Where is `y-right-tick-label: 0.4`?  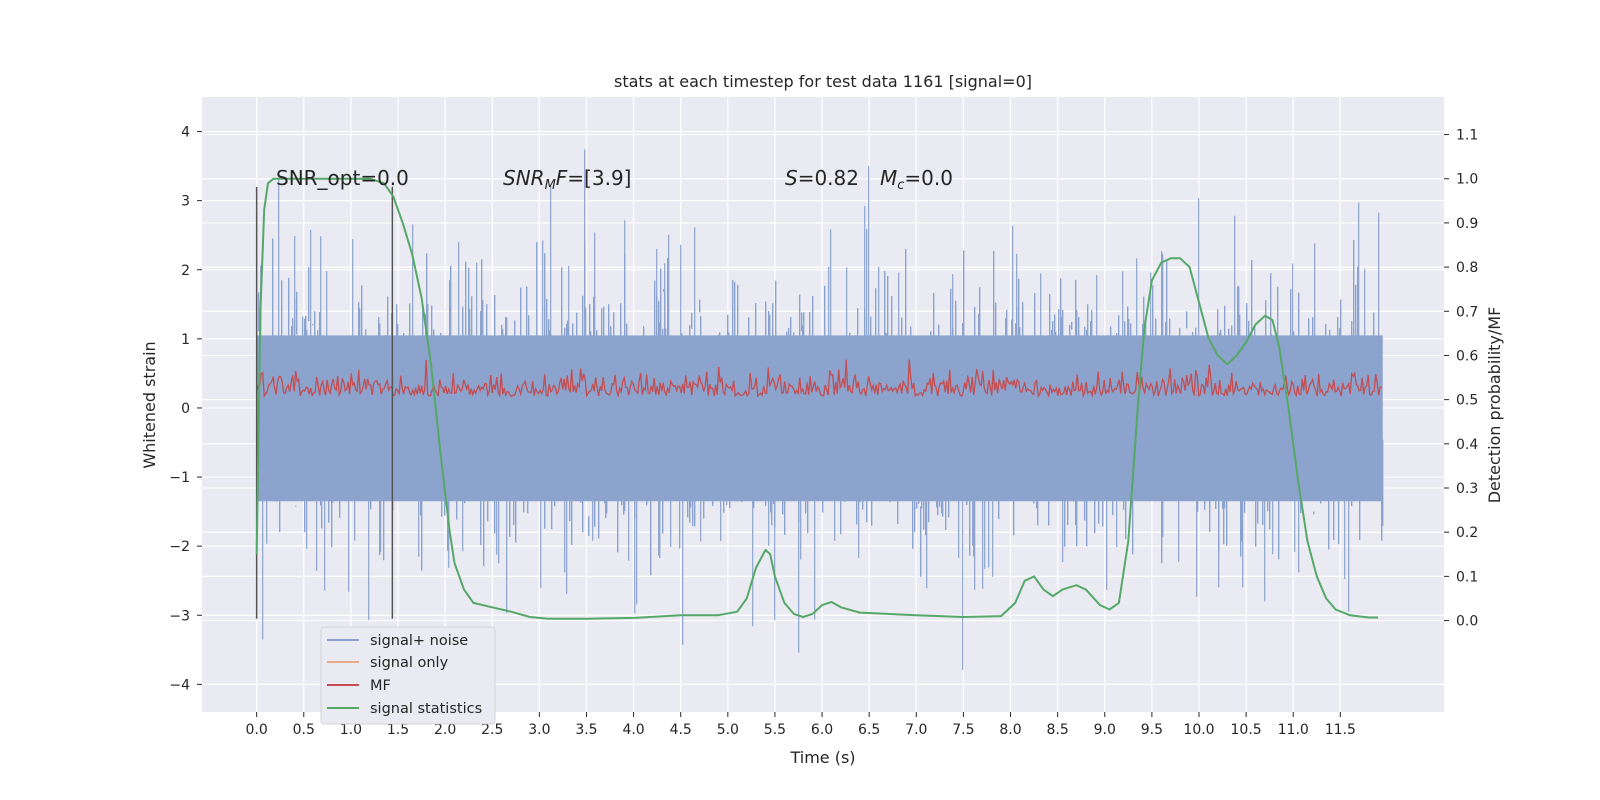 y-right-tick-label: 0.4 is located at coordinates (1467, 445).